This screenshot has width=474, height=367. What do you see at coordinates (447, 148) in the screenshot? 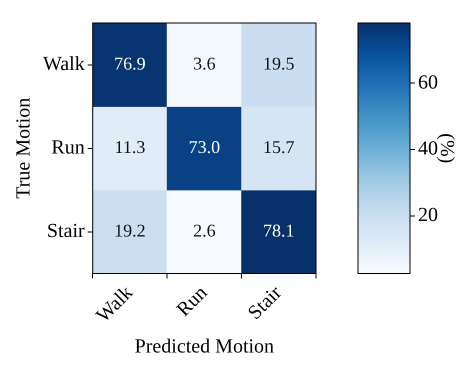
I see `color-bar-title: (%)` at bounding box center [447, 148].